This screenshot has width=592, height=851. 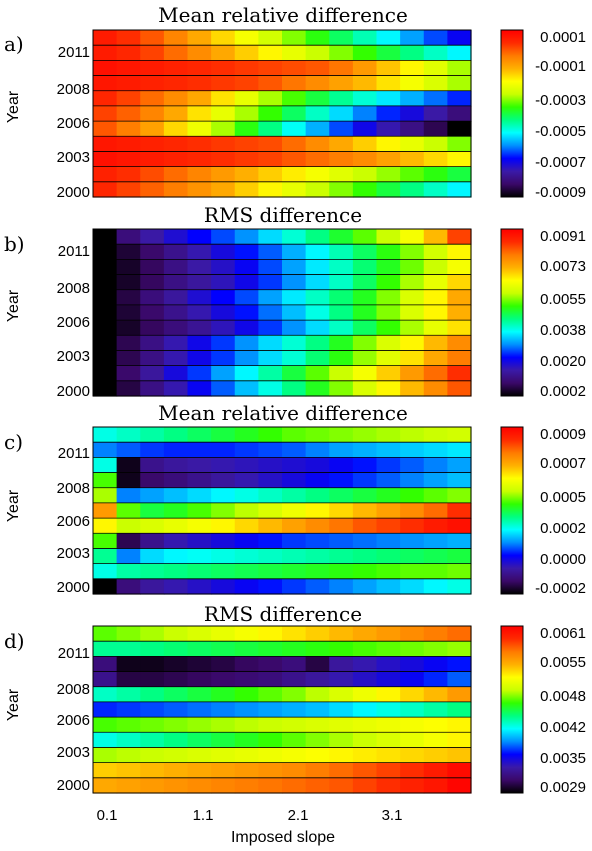 I want to click on panel-a-cbar-tick-4: -0.0007, so click(x=560, y=162).